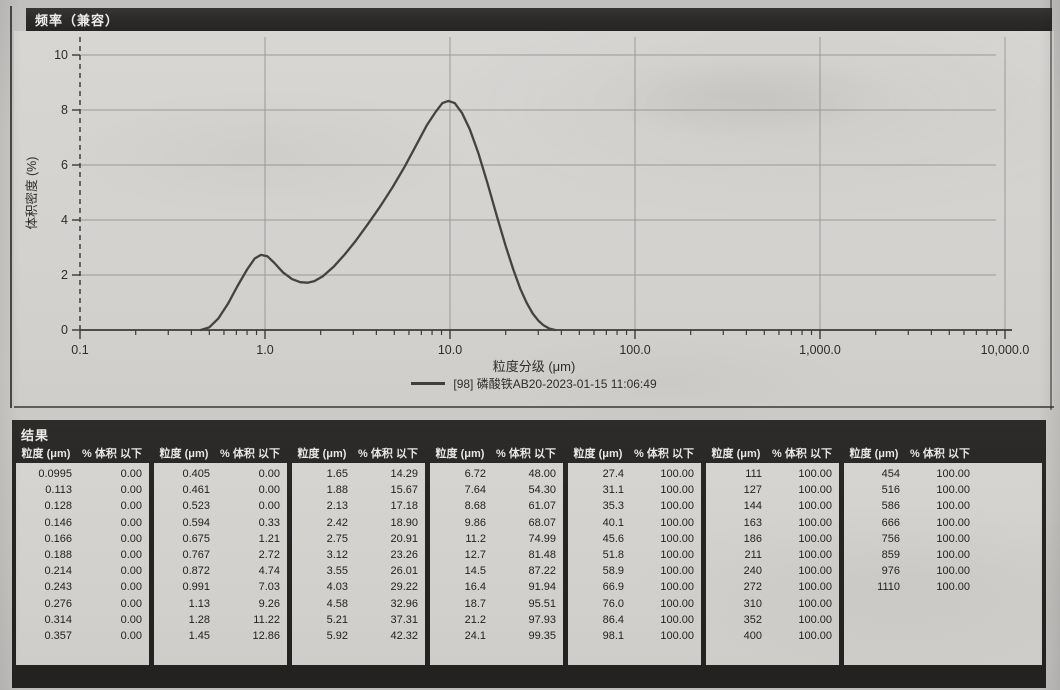 This screenshot has height=690, width=1060. What do you see at coordinates (613, 522) in the screenshot?
I see `size-value: 40.1` at bounding box center [613, 522].